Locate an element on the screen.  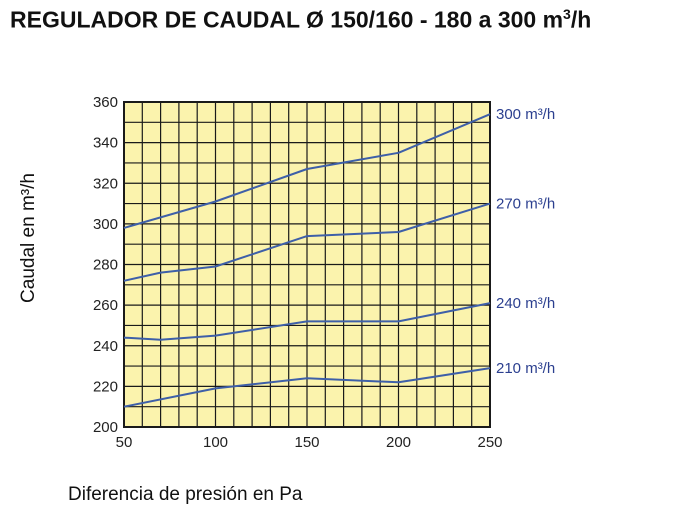
x-tick-label: 200 is located at coordinates (398, 442).